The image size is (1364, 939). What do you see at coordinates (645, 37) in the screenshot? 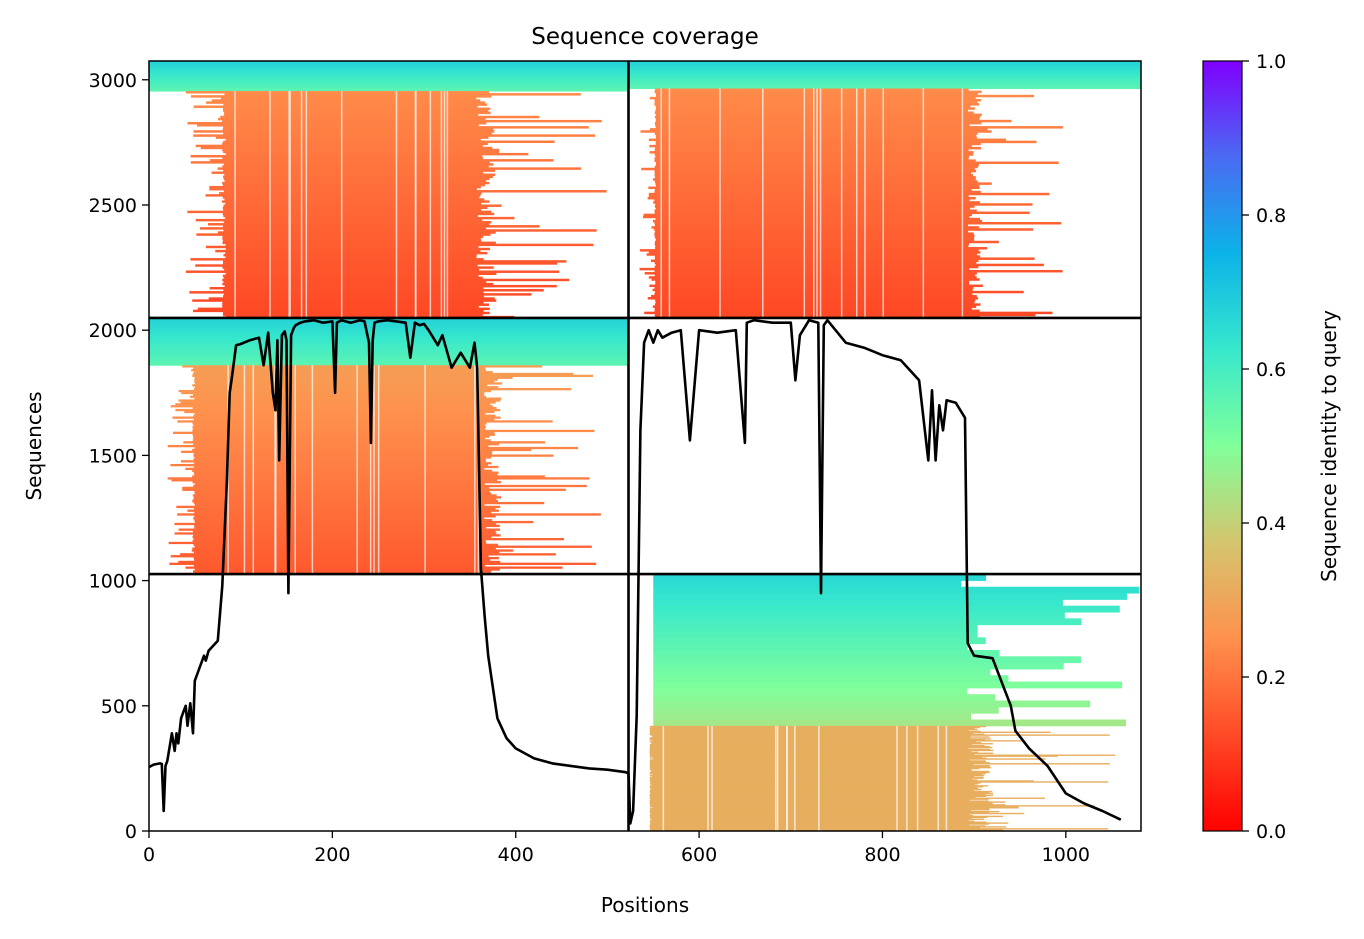
I see `chart-title: Sequence coverage` at bounding box center [645, 37].